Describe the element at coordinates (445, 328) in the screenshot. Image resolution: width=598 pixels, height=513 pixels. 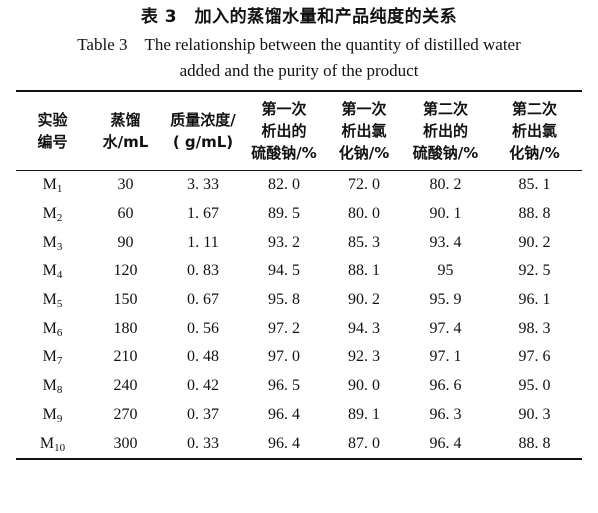
I see `second-sodium-sulfate-cell: 97. 4` at that location.